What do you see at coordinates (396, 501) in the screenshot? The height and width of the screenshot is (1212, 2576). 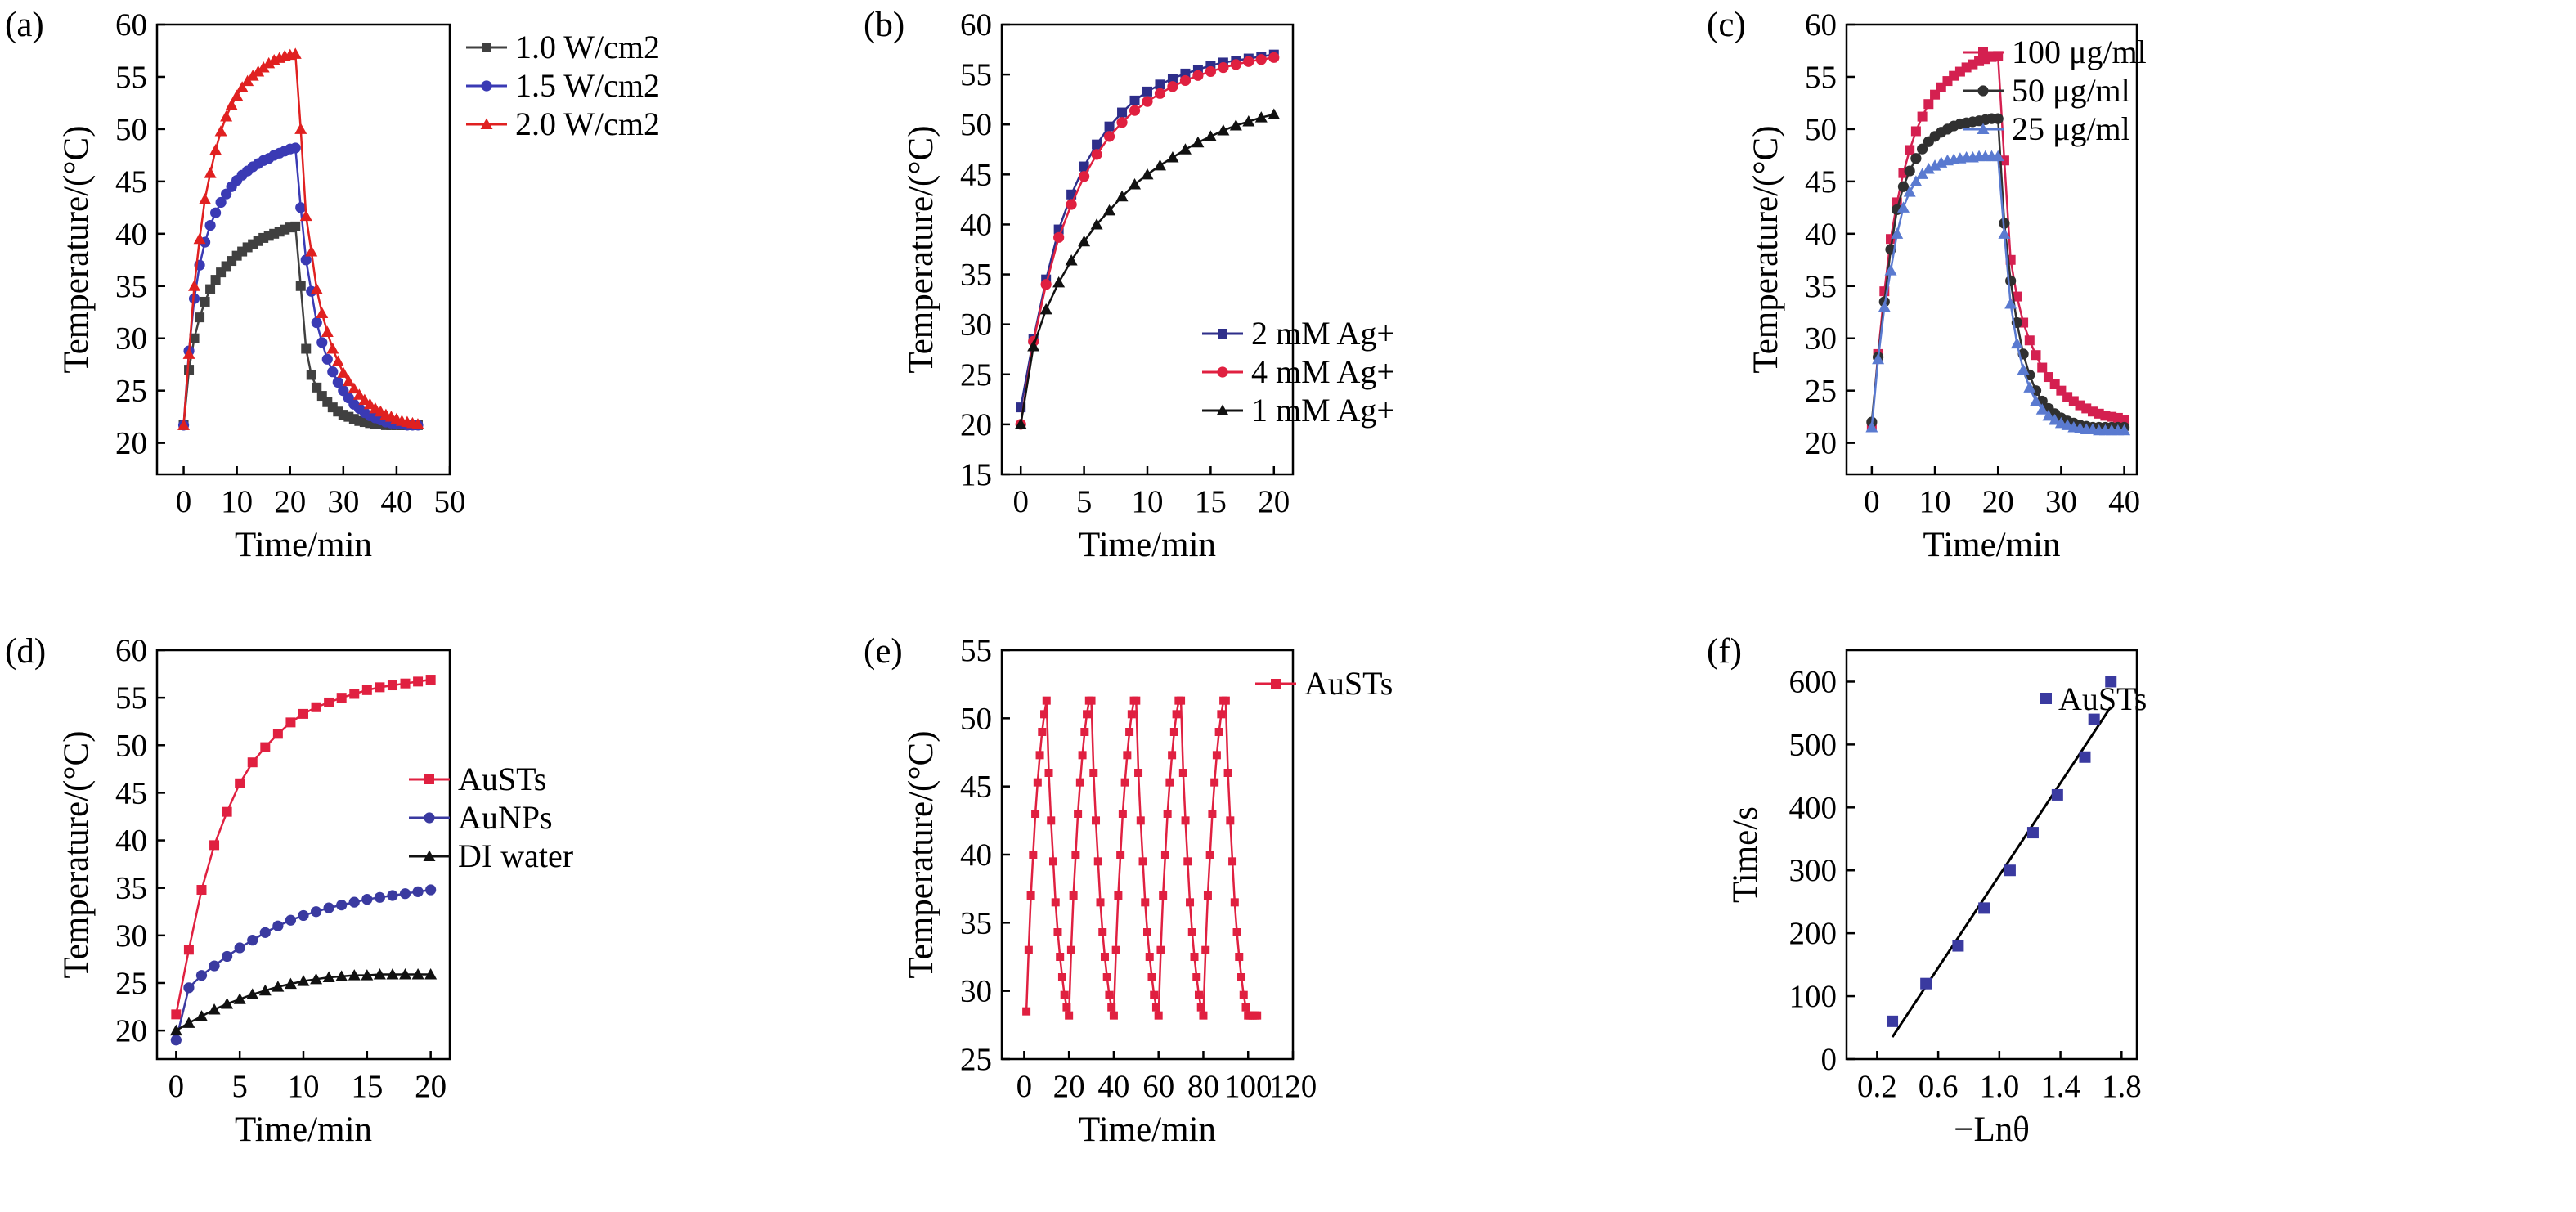 I see `x-tick-label: 40` at bounding box center [396, 501].